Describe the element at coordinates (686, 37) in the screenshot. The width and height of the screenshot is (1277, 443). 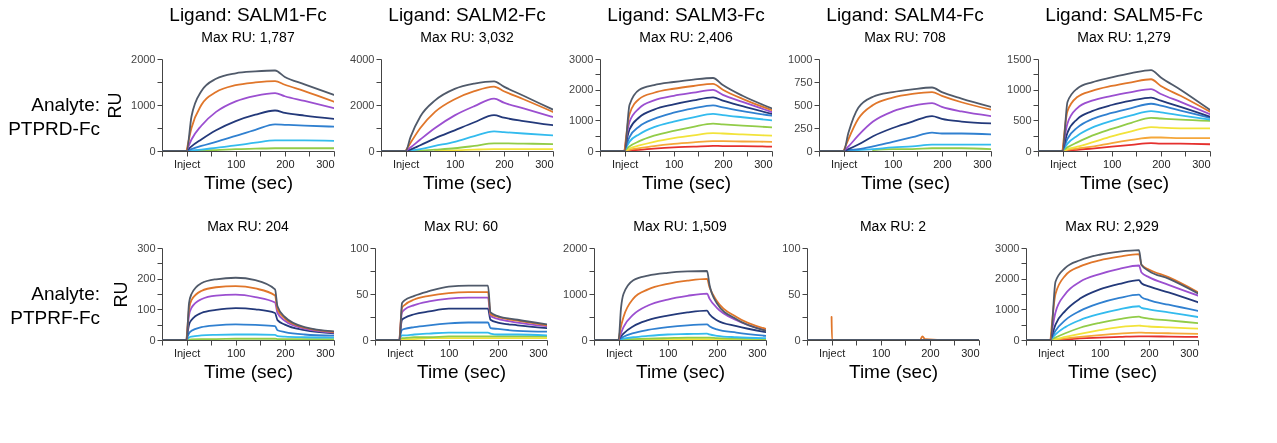
I see `chart-subtitle: Max RU: 2,406` at that location.